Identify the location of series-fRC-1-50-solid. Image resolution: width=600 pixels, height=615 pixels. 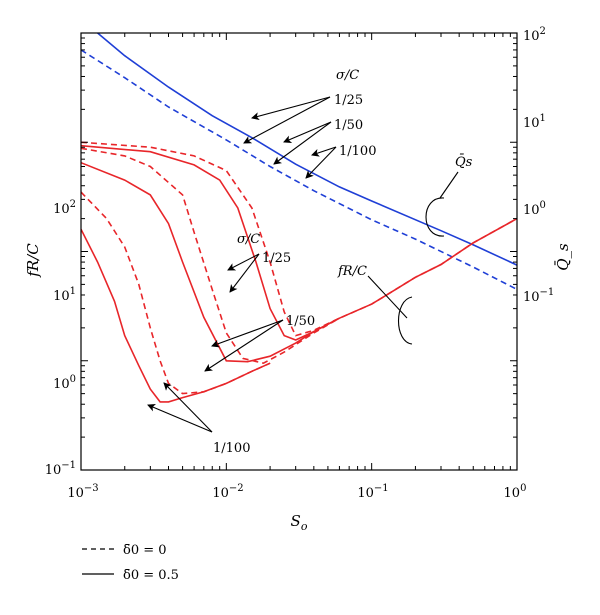
(210, 262).